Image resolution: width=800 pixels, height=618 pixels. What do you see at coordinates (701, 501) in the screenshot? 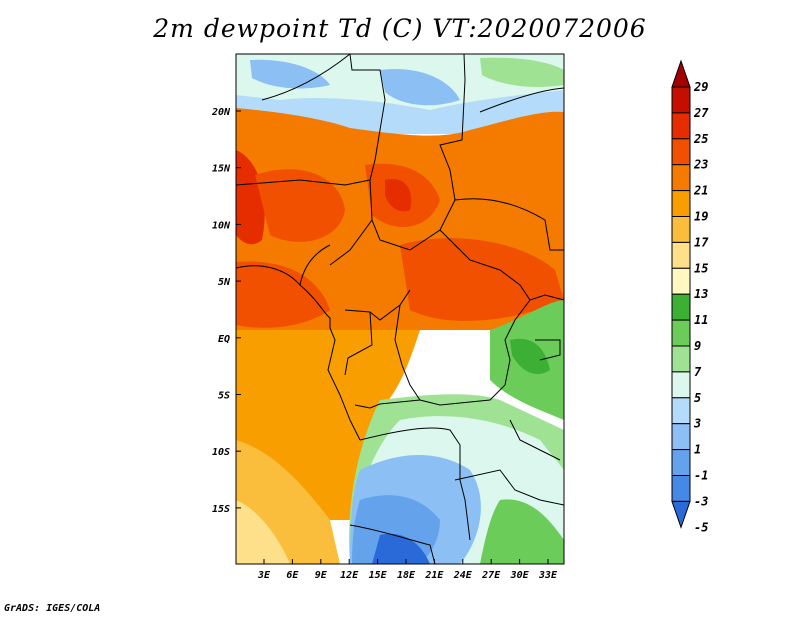
I see `colorbar-label: -3` at bounding box center [701, 501].